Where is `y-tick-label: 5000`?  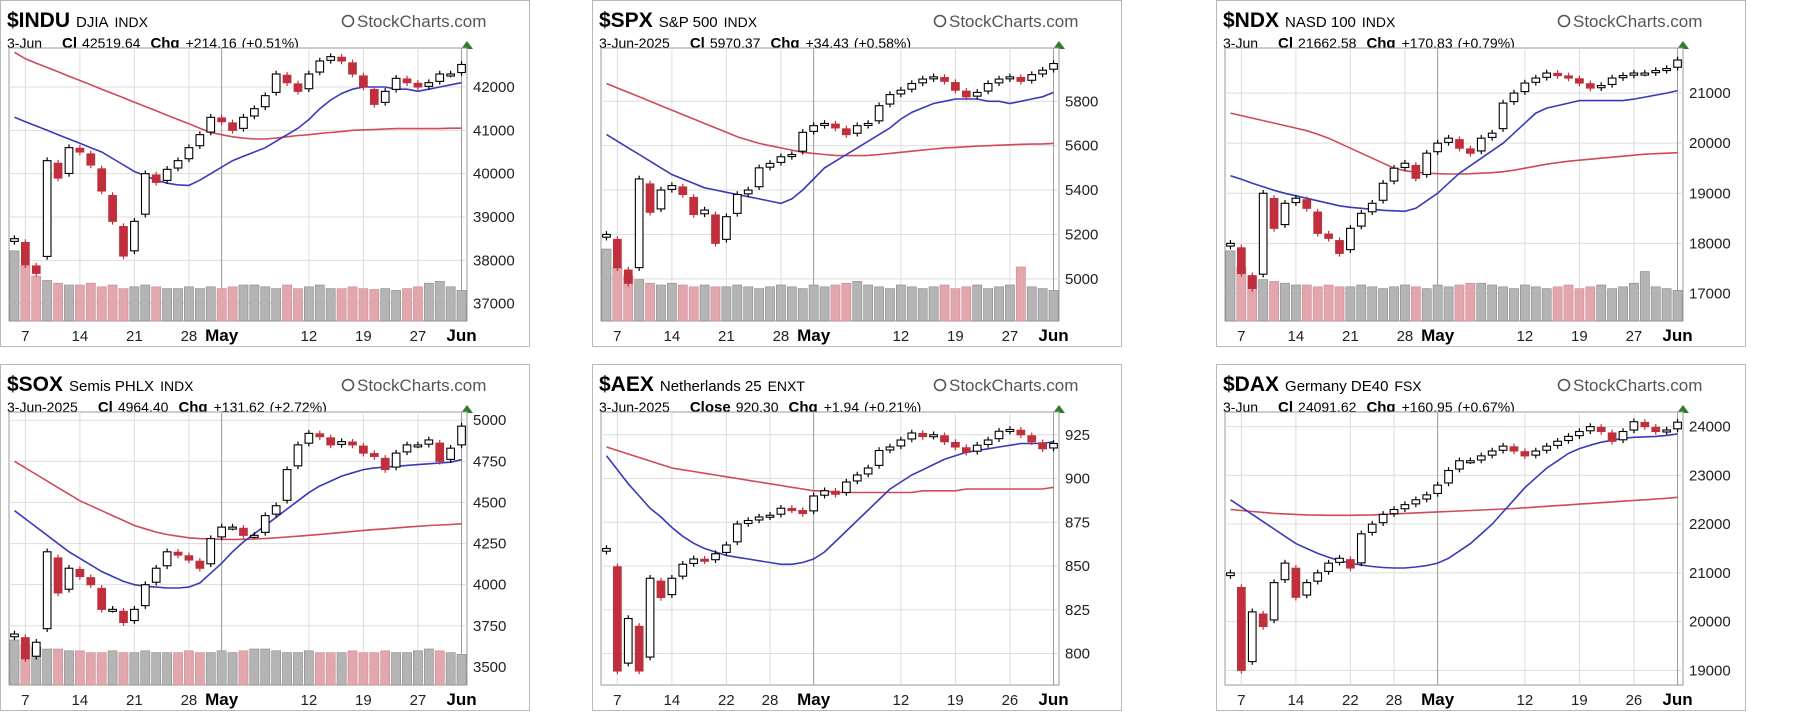
y-tick-label: 5000 is located at coordinates (489, 420).